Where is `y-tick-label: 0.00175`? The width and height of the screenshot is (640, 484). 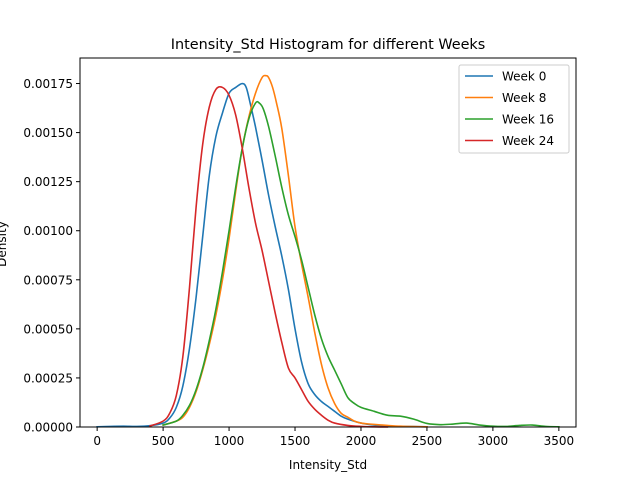
y-tick-label: 0.00175 is located at coordinates (48, 84).